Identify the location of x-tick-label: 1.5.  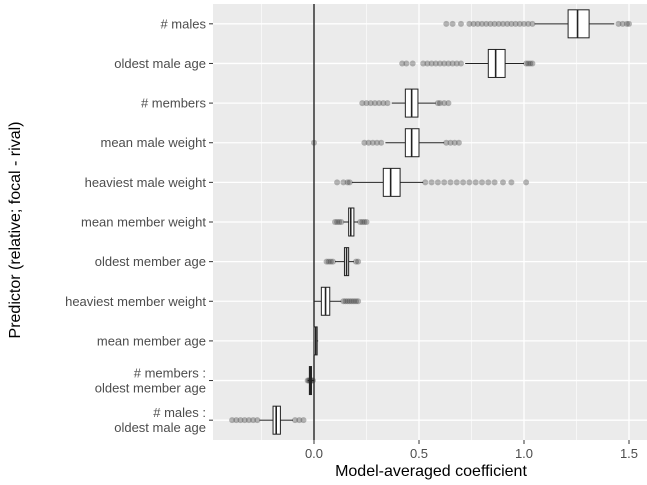
(629, 453).